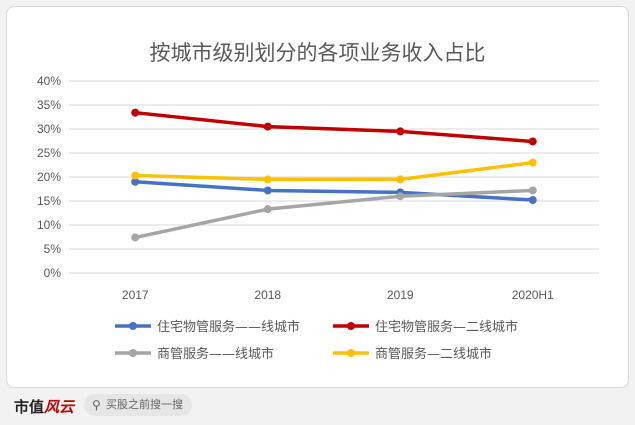  I want to click on x-tick-label: 2018, so click(267, 295).